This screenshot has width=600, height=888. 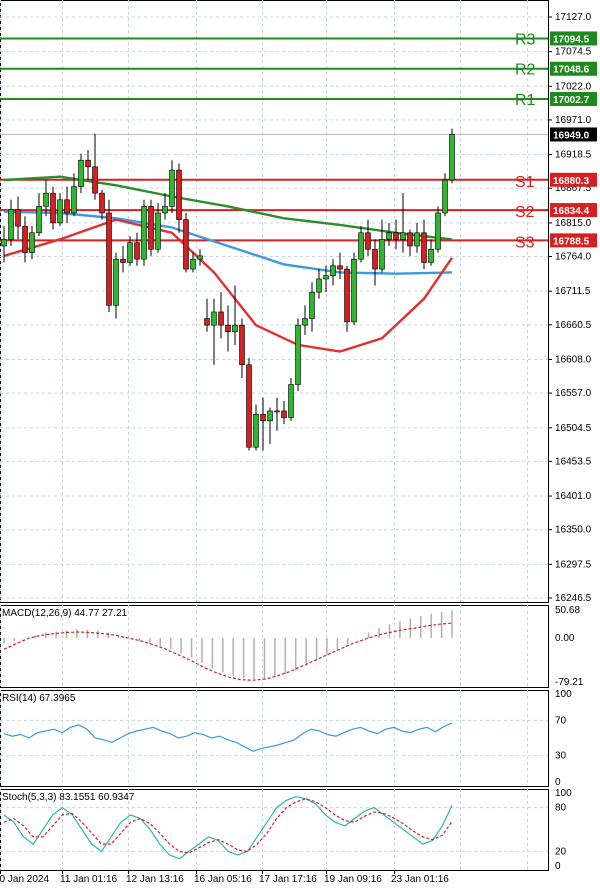 What do you see at coordinates (571, 181) in the screenshot?
I see `level-price-tag-text: 16880.3` at bounding box center [571, 181].